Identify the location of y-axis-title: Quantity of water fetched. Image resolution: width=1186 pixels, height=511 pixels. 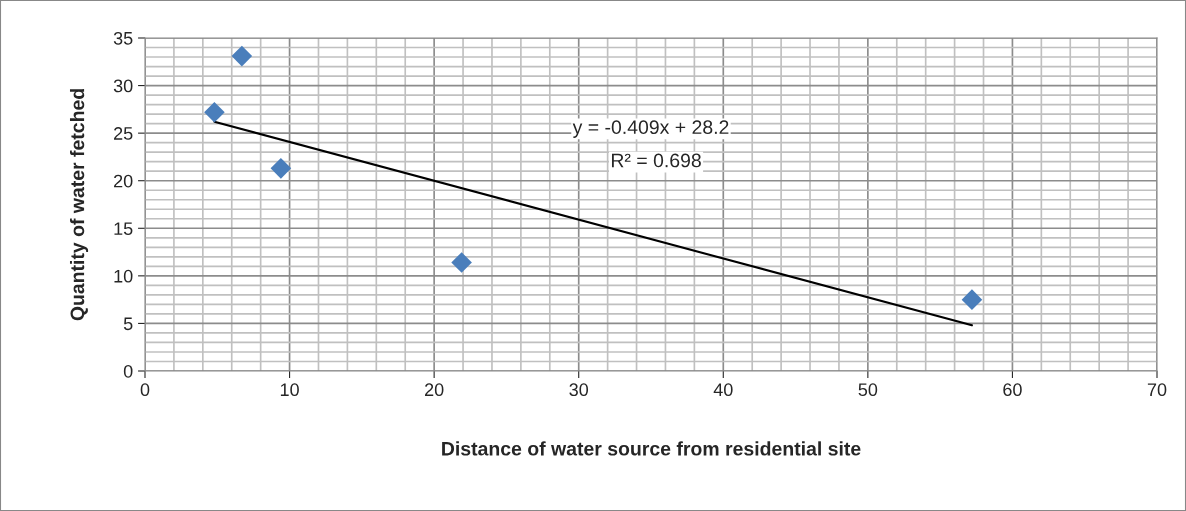
(79, 205).